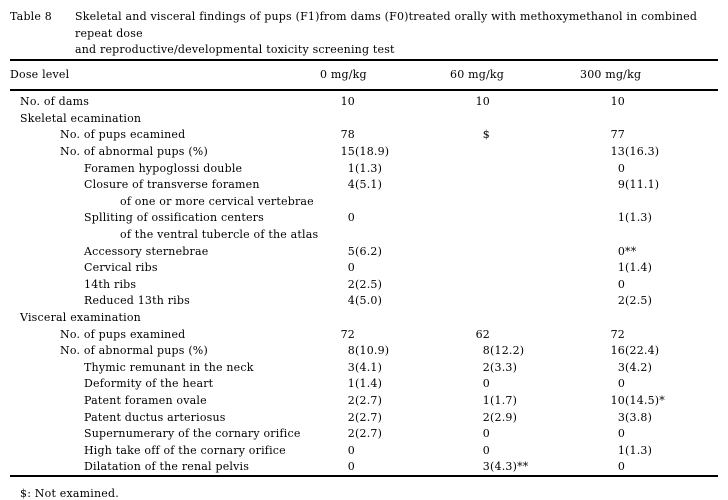 This screenshot has width=728, height=500. What do you see at coordinates (369, 185) in the screenshot?
I see `value-0mg-pct: (5.1)` at bounding box center [369, 185].